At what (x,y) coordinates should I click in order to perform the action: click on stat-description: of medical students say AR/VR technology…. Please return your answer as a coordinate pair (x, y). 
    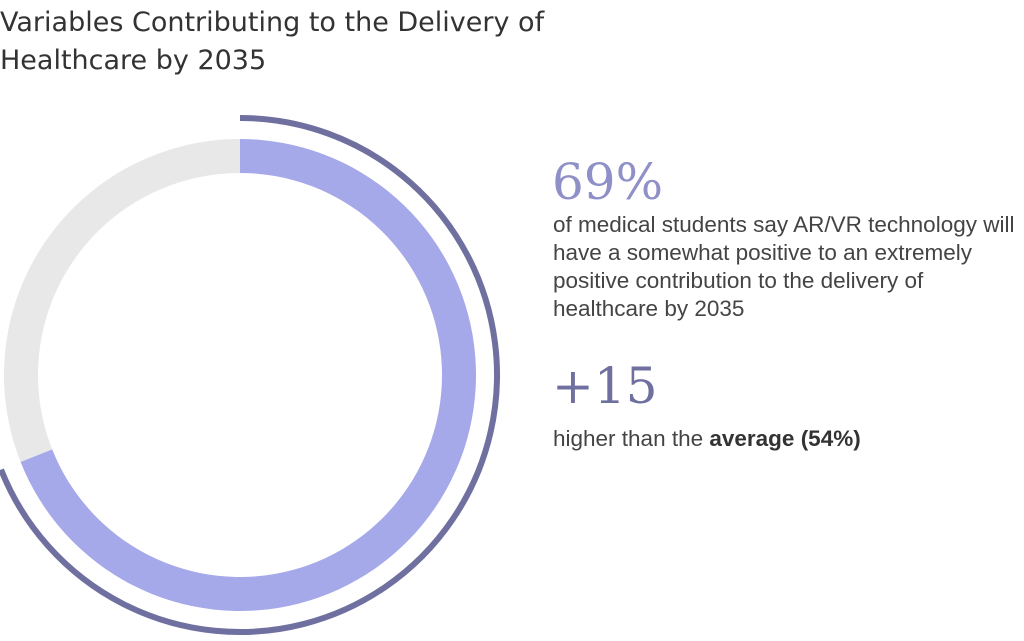
    Looking at the image, I should click on (784, 266).